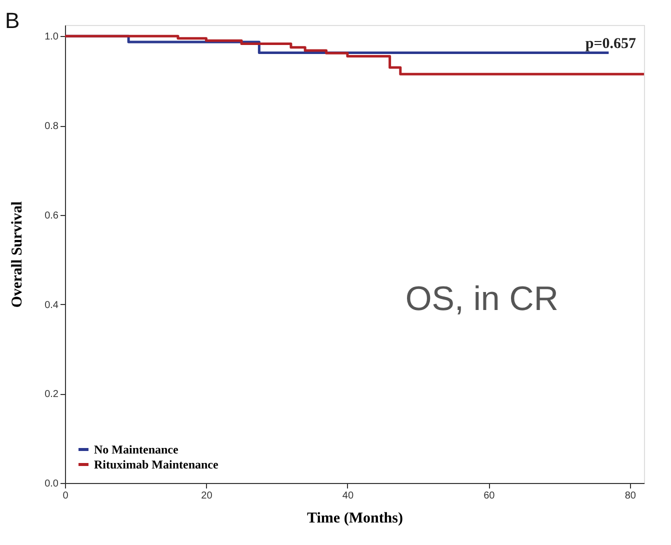 This screenshot has width=671, height=545. Describe the element at coordinates (18, 254) in the screenshot. I see `y-axis-title: Overall Survival` at that location.